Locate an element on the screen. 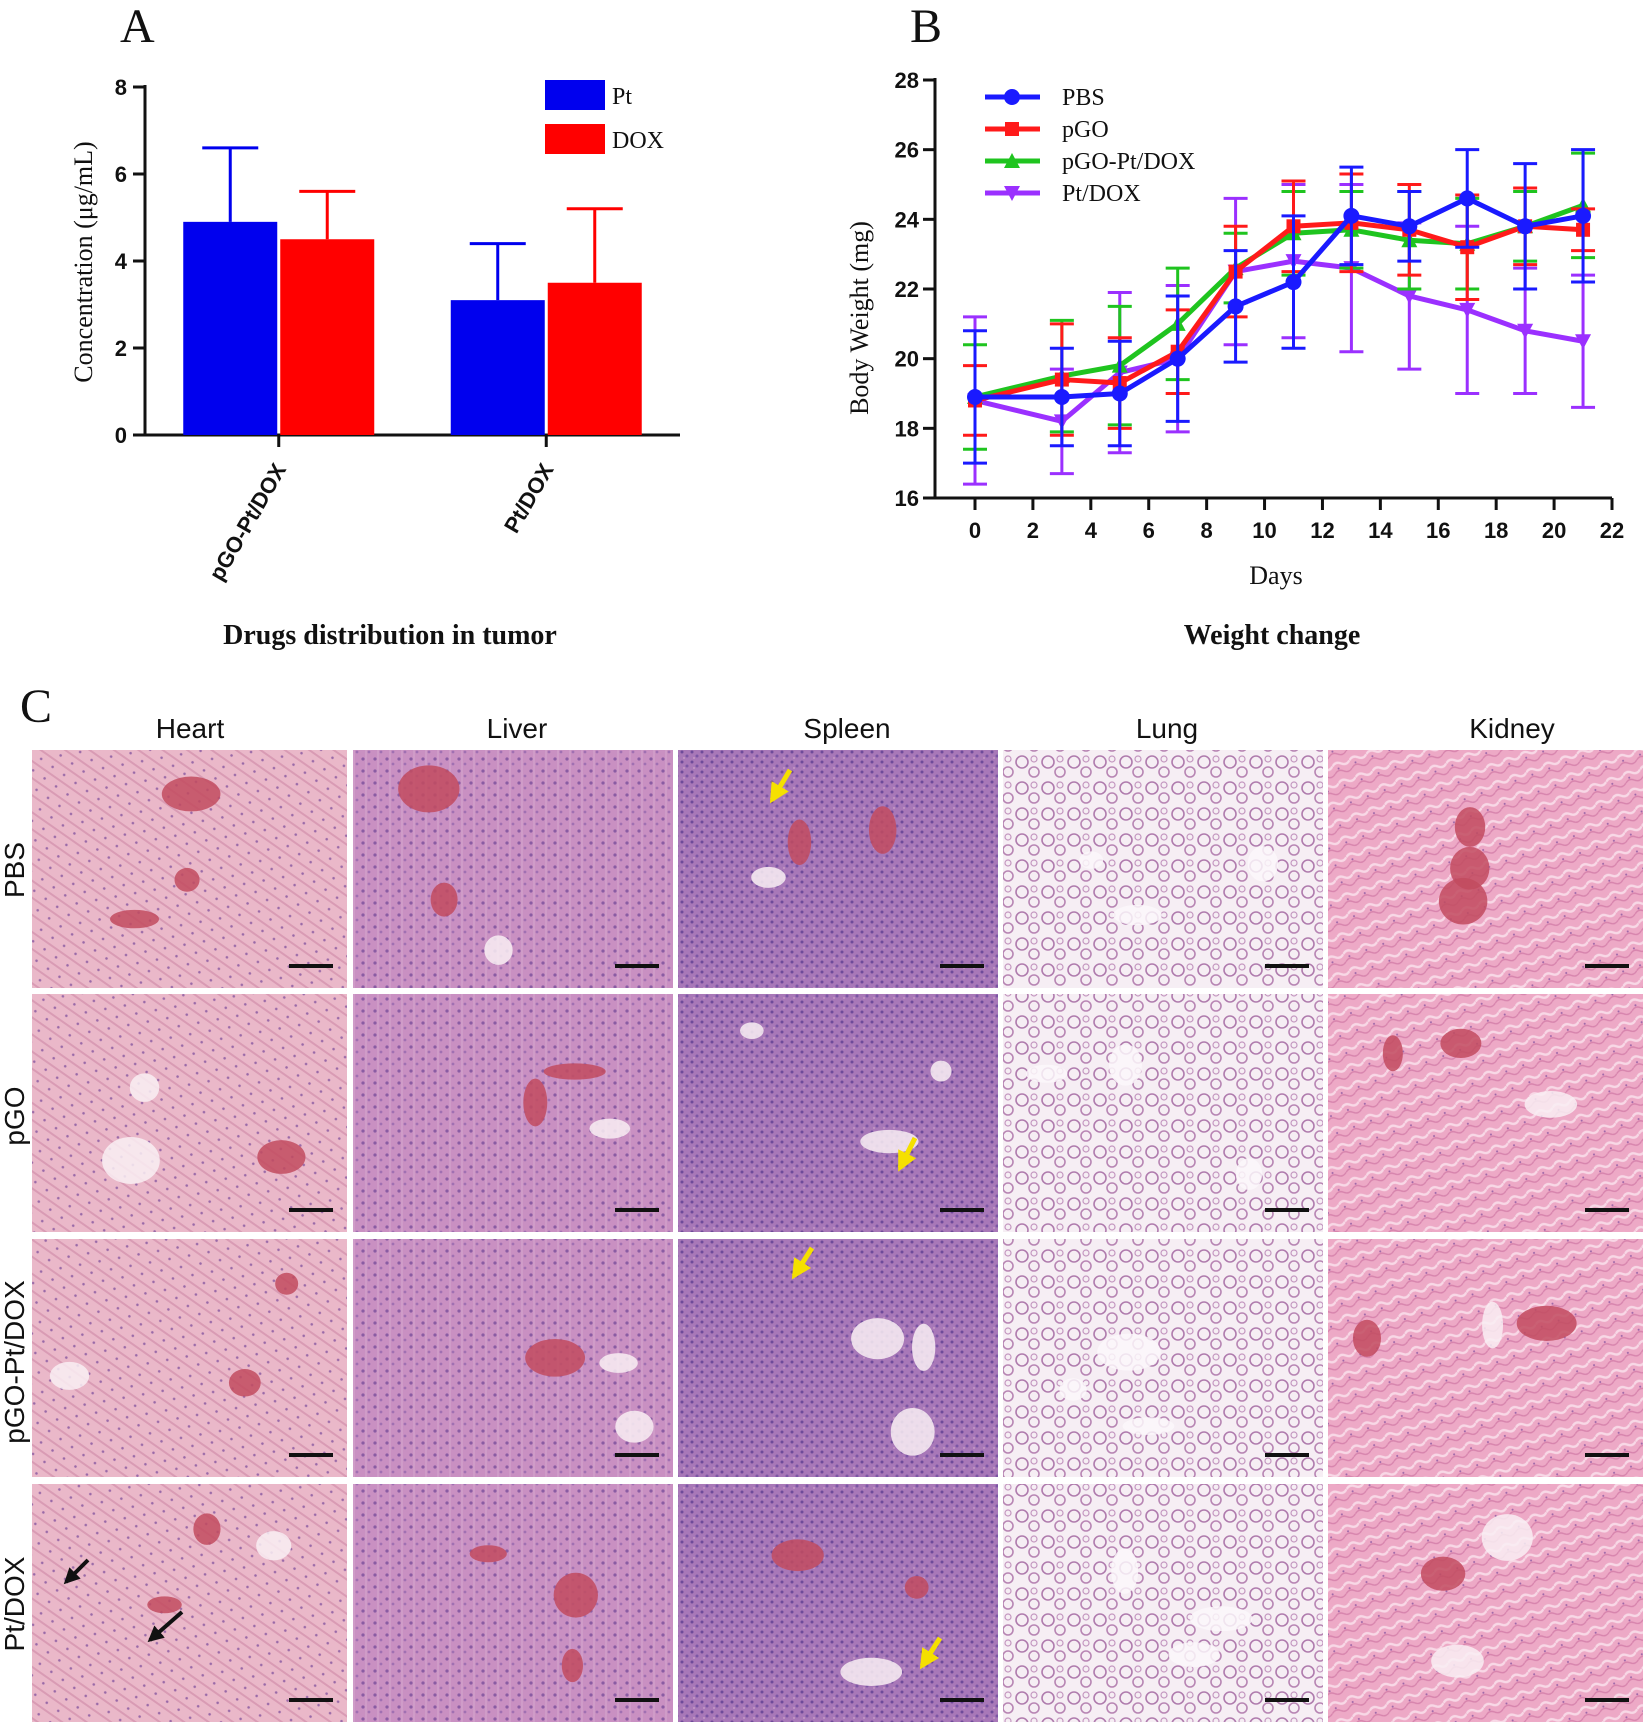  line-chart-x-tick-label: 2 is located at coordinates (1033, 530).